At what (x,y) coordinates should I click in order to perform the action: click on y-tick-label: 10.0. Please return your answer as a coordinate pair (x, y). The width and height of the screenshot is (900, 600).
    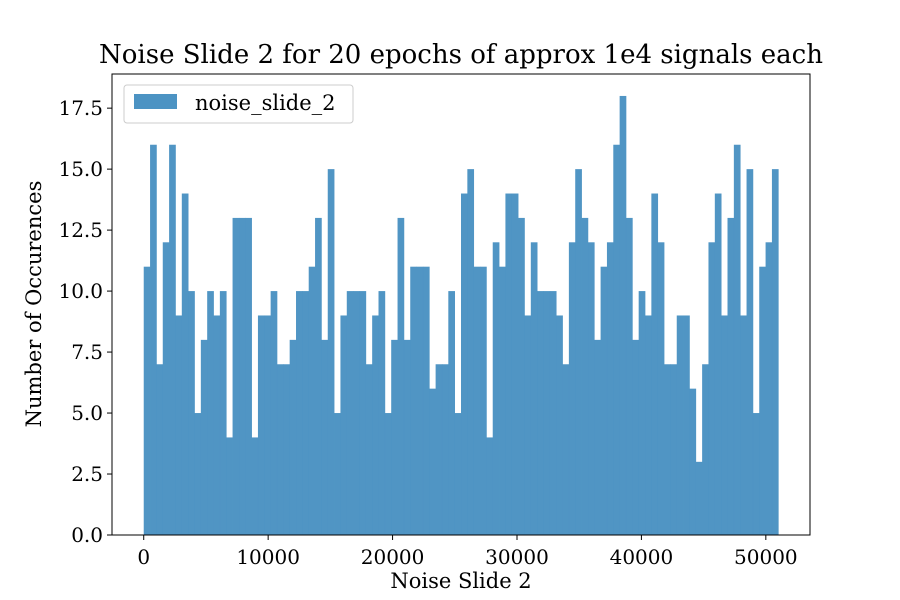
    Looking at the image, I should click on (80, 291).